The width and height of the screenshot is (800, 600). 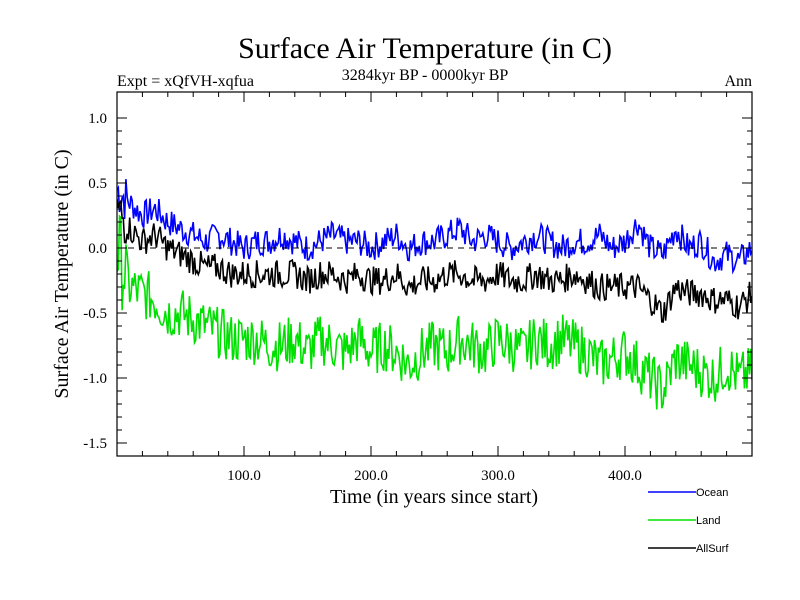 I want to click on legend: Ocean Land AllSurf, so click(x=688, y=521).